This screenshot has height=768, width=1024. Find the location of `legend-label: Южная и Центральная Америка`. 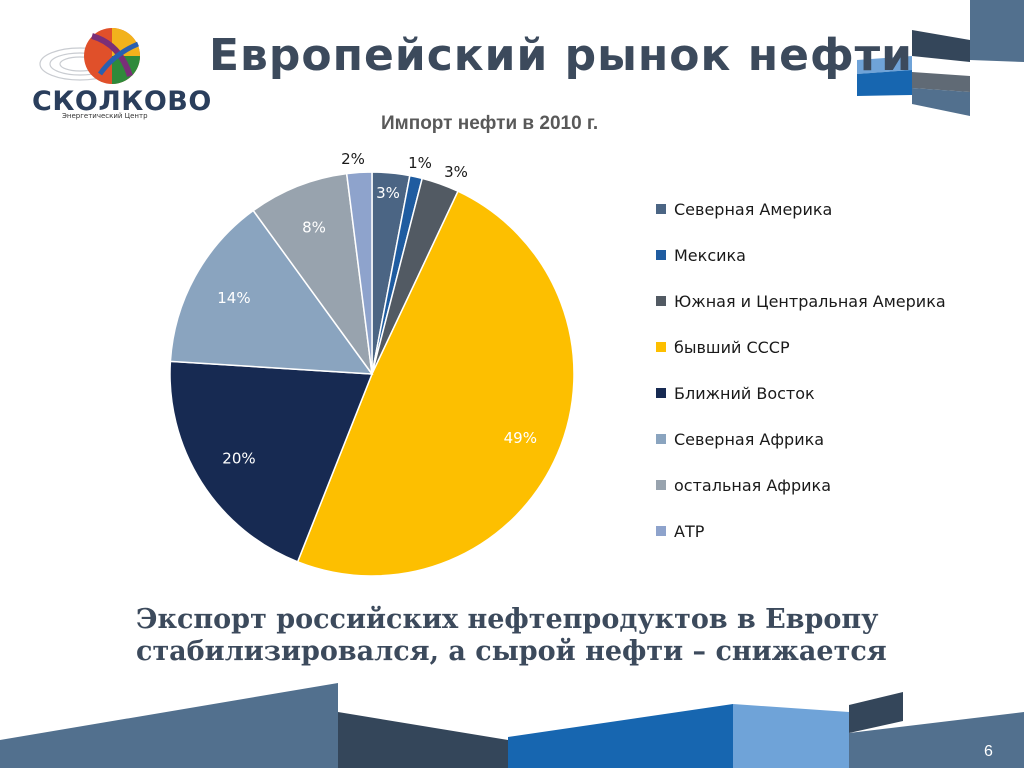

legend-label: Южная и Центральная Америка is located at coordinates (810, 301).